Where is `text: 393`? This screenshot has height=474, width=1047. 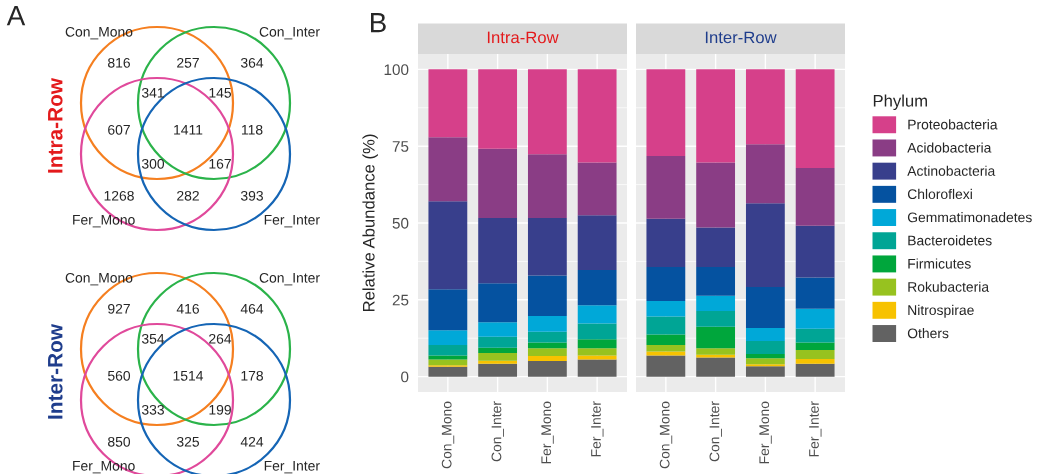
text: 393 is located at coordinates (251, 195).